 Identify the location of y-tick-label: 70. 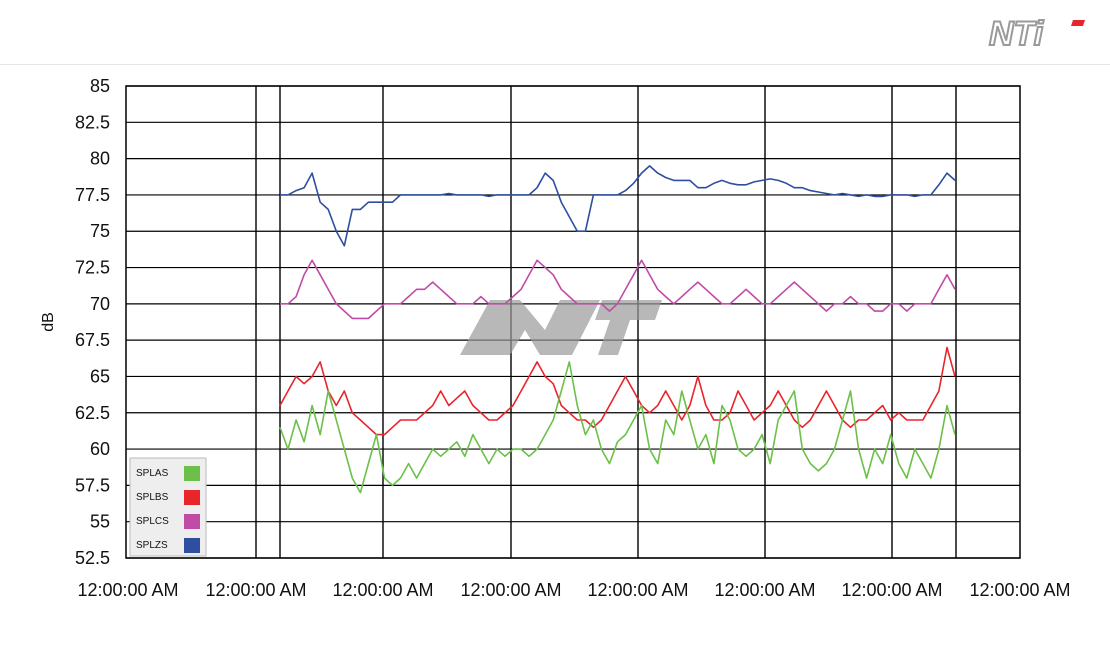
(100, 304).